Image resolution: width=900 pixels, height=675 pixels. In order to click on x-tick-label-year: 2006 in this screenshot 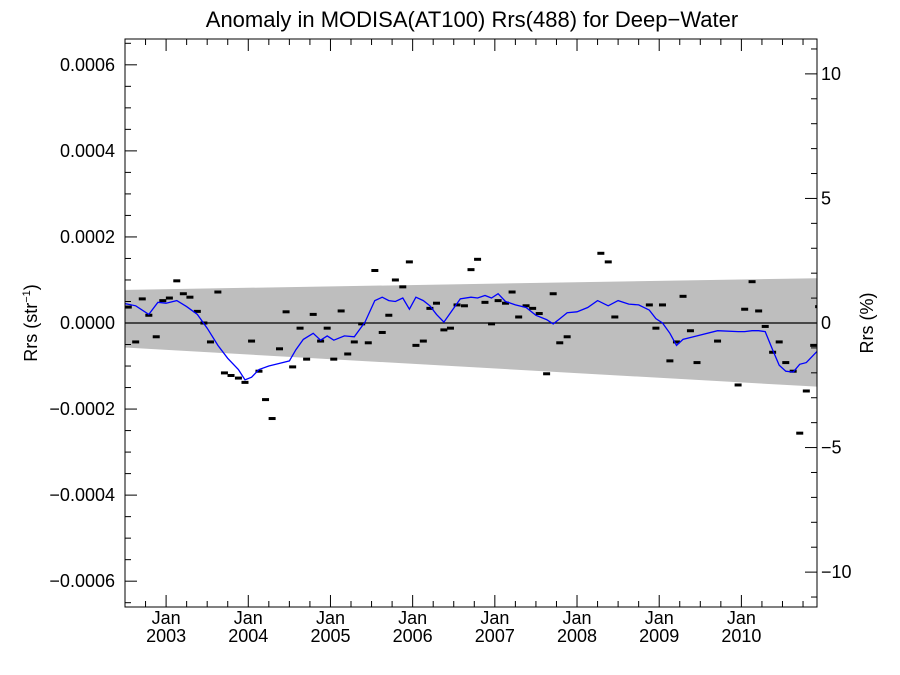, I will do `click(413, 636)`.